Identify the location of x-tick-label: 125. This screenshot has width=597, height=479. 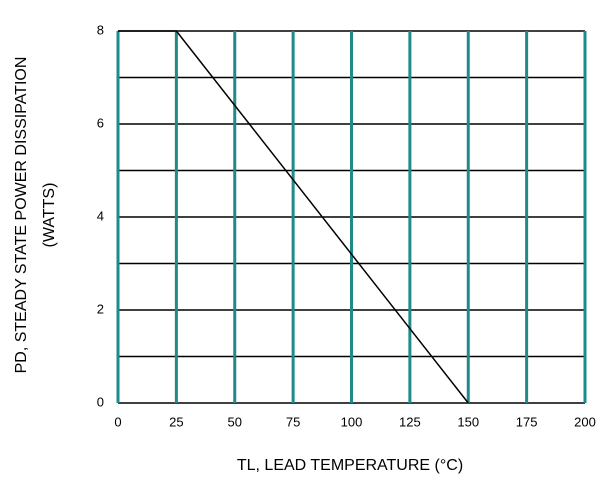
(410, 421).